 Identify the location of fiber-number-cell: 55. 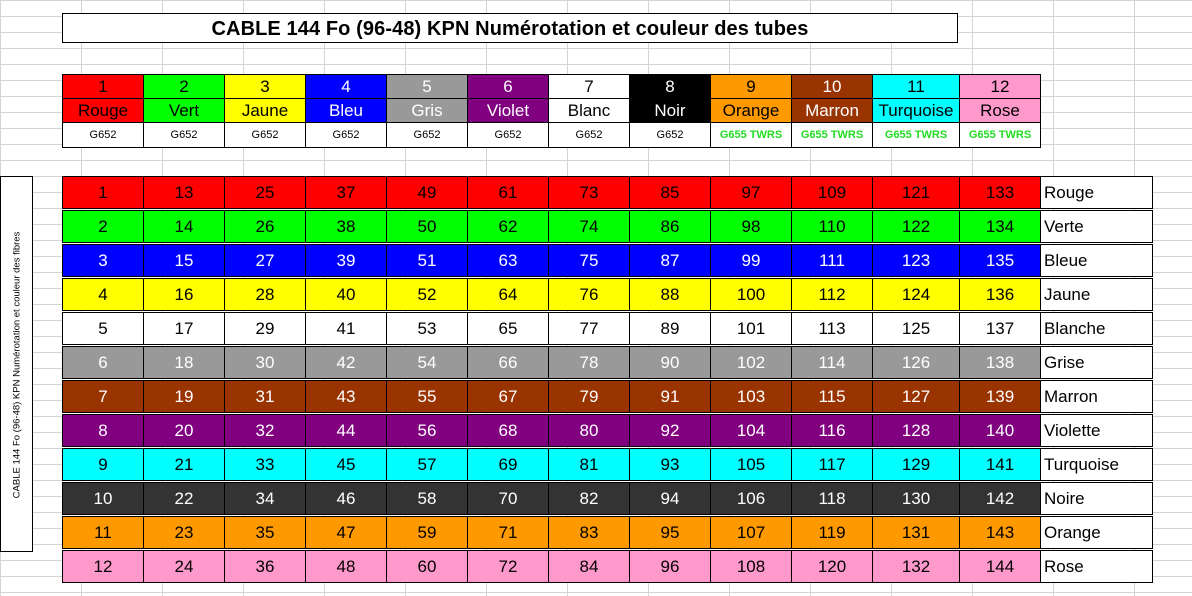
(427, 396).